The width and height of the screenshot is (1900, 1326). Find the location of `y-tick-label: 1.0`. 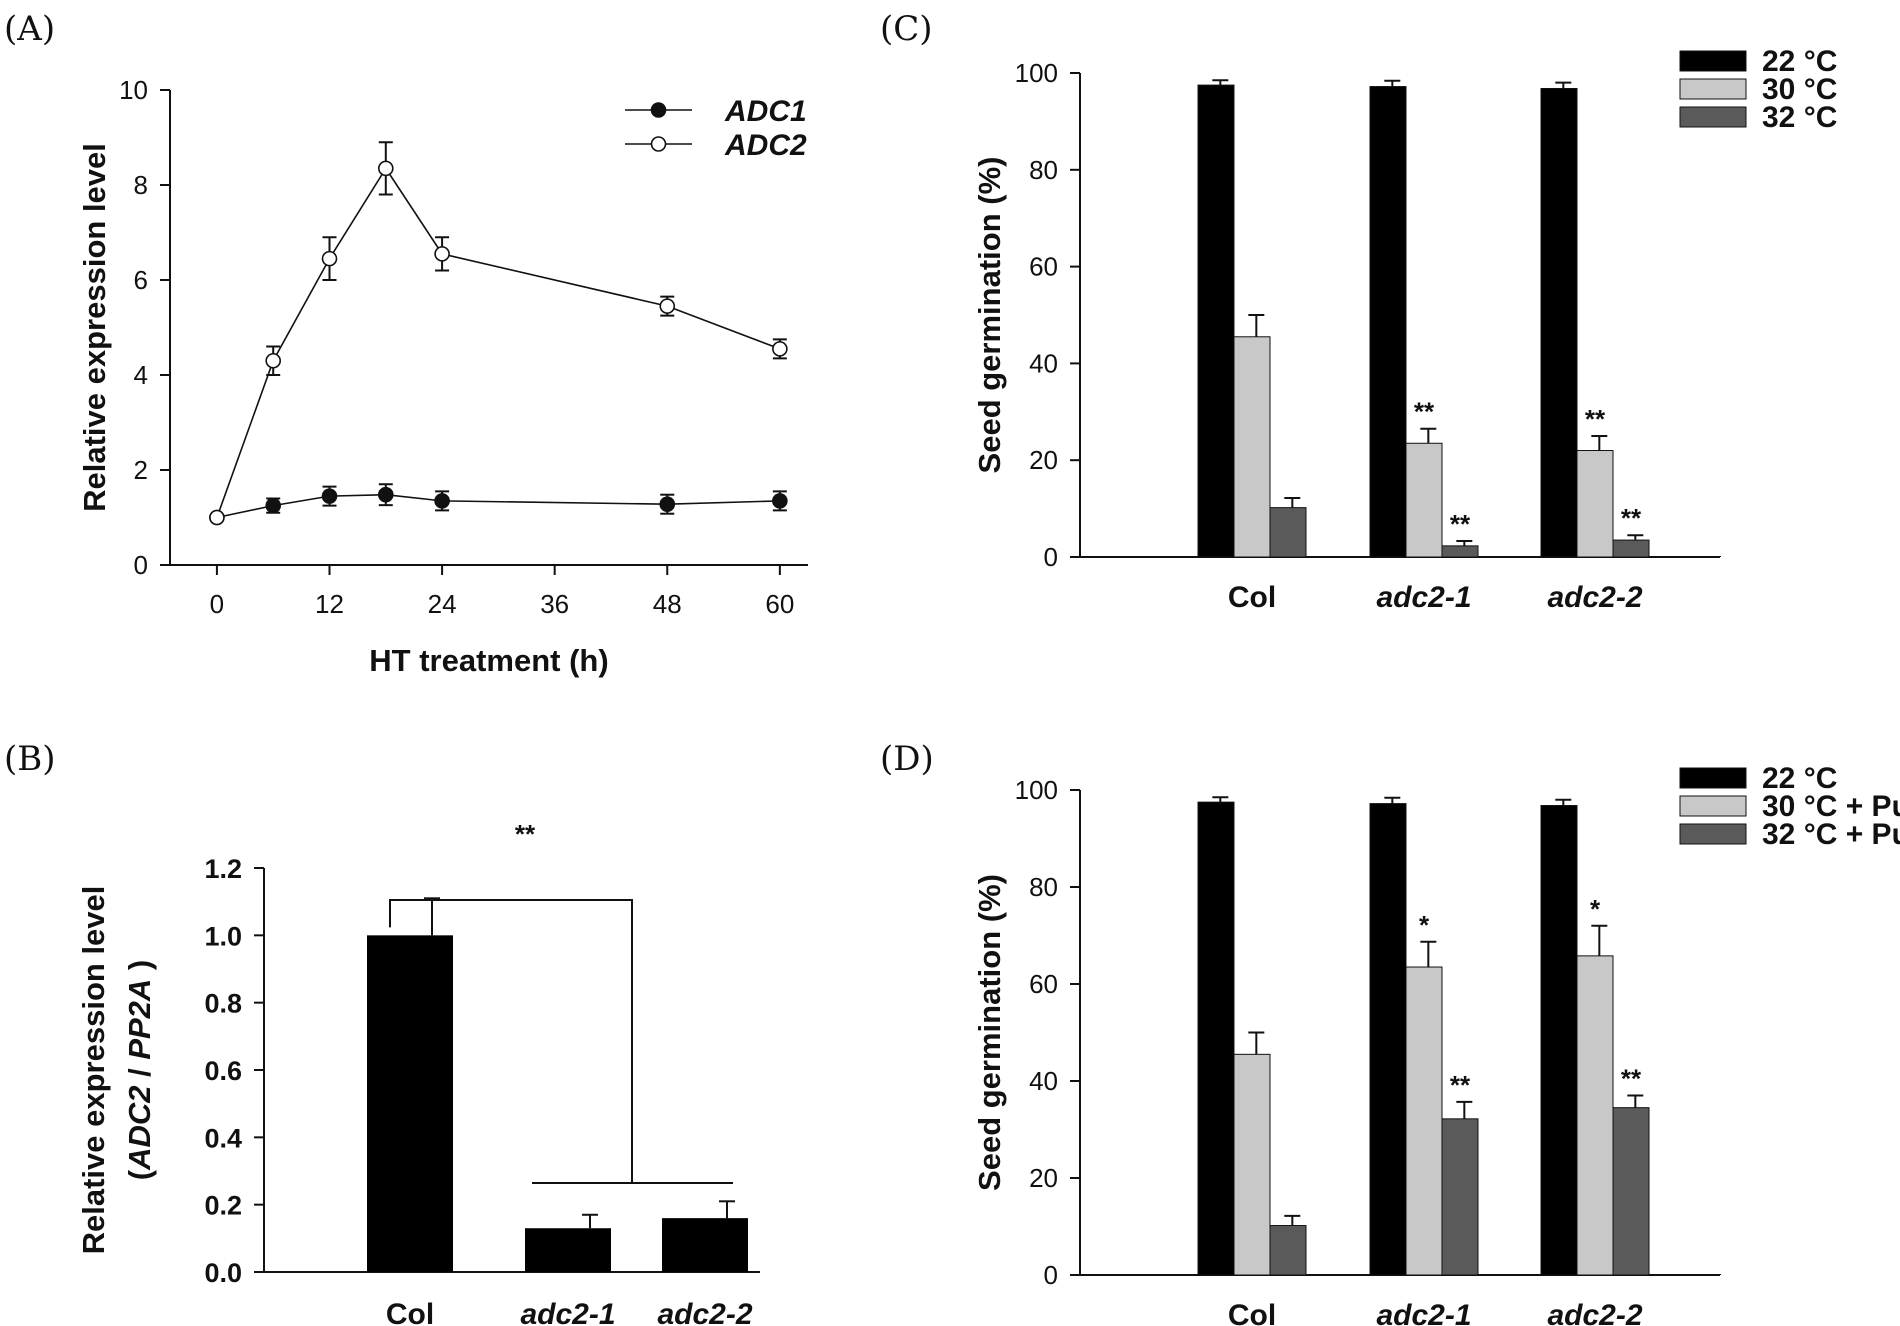

y-tick-label: 1.0 is located at coordinates (223, 936).